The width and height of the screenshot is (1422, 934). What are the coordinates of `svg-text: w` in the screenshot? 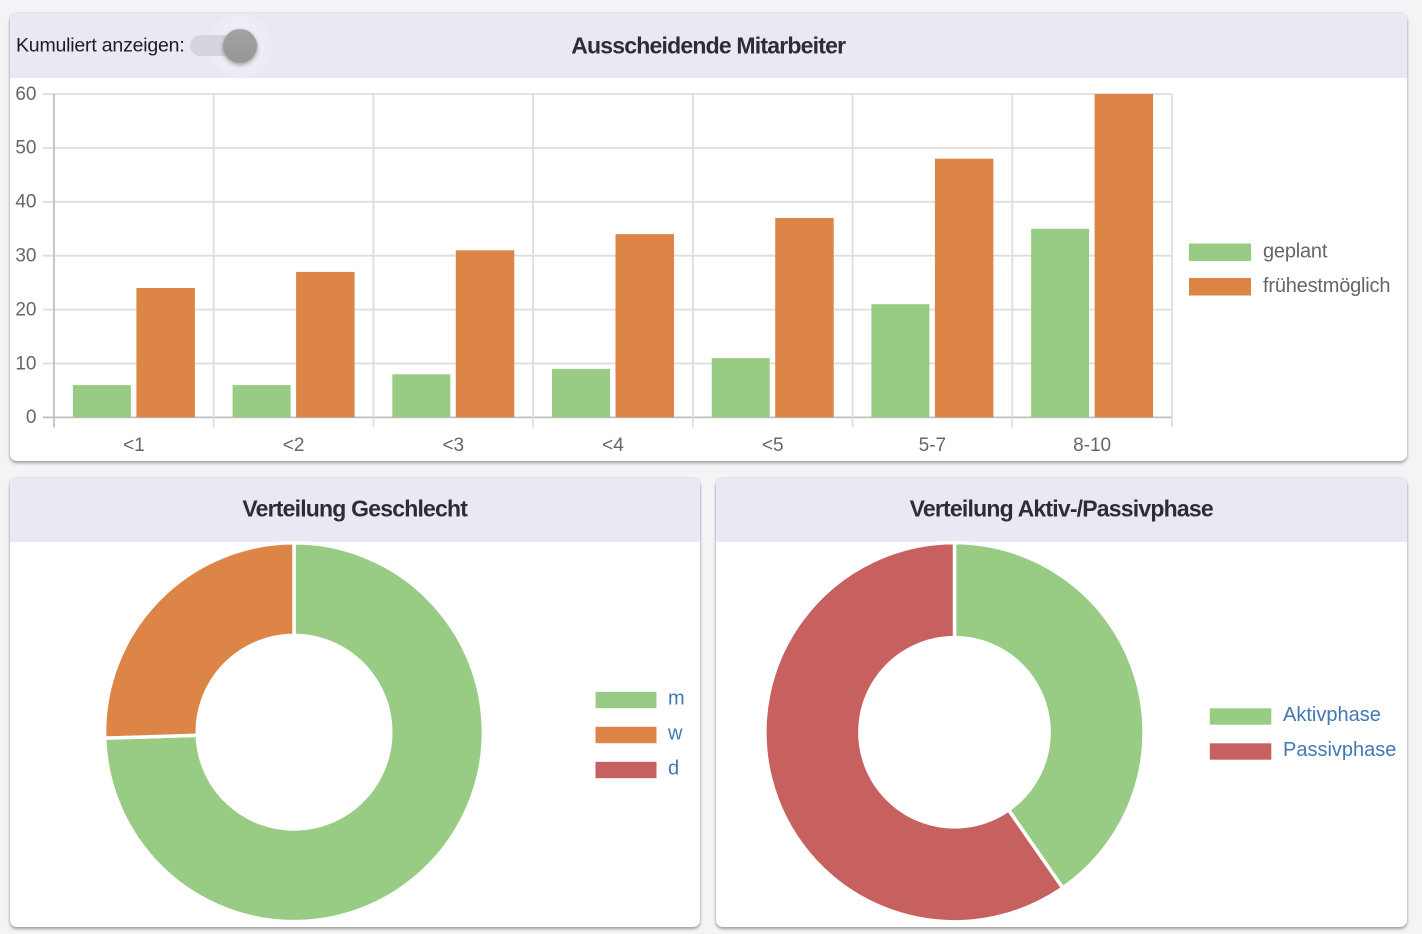 It's located at (675, 734).